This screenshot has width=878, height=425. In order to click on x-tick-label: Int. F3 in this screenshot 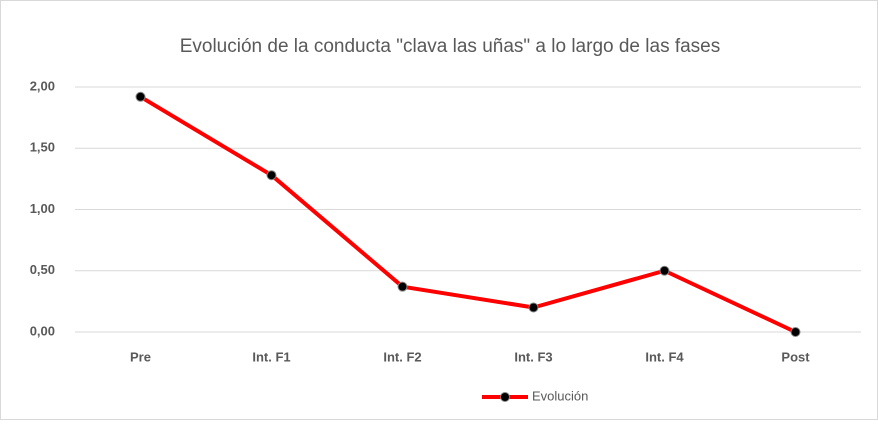, I will do `click(533, 356)`.